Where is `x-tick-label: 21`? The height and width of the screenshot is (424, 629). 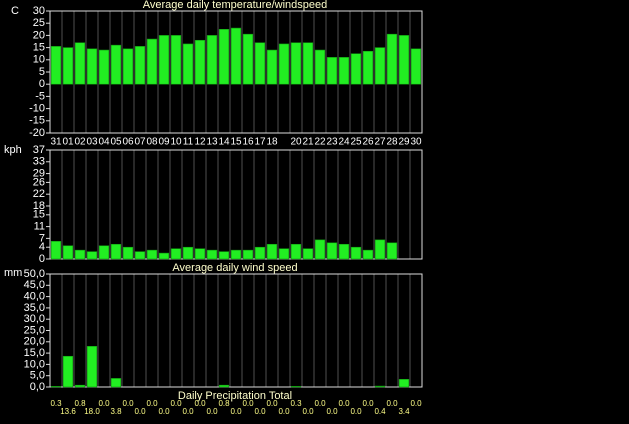
x-tick-label: 21 is located at coordinates (308, 142).